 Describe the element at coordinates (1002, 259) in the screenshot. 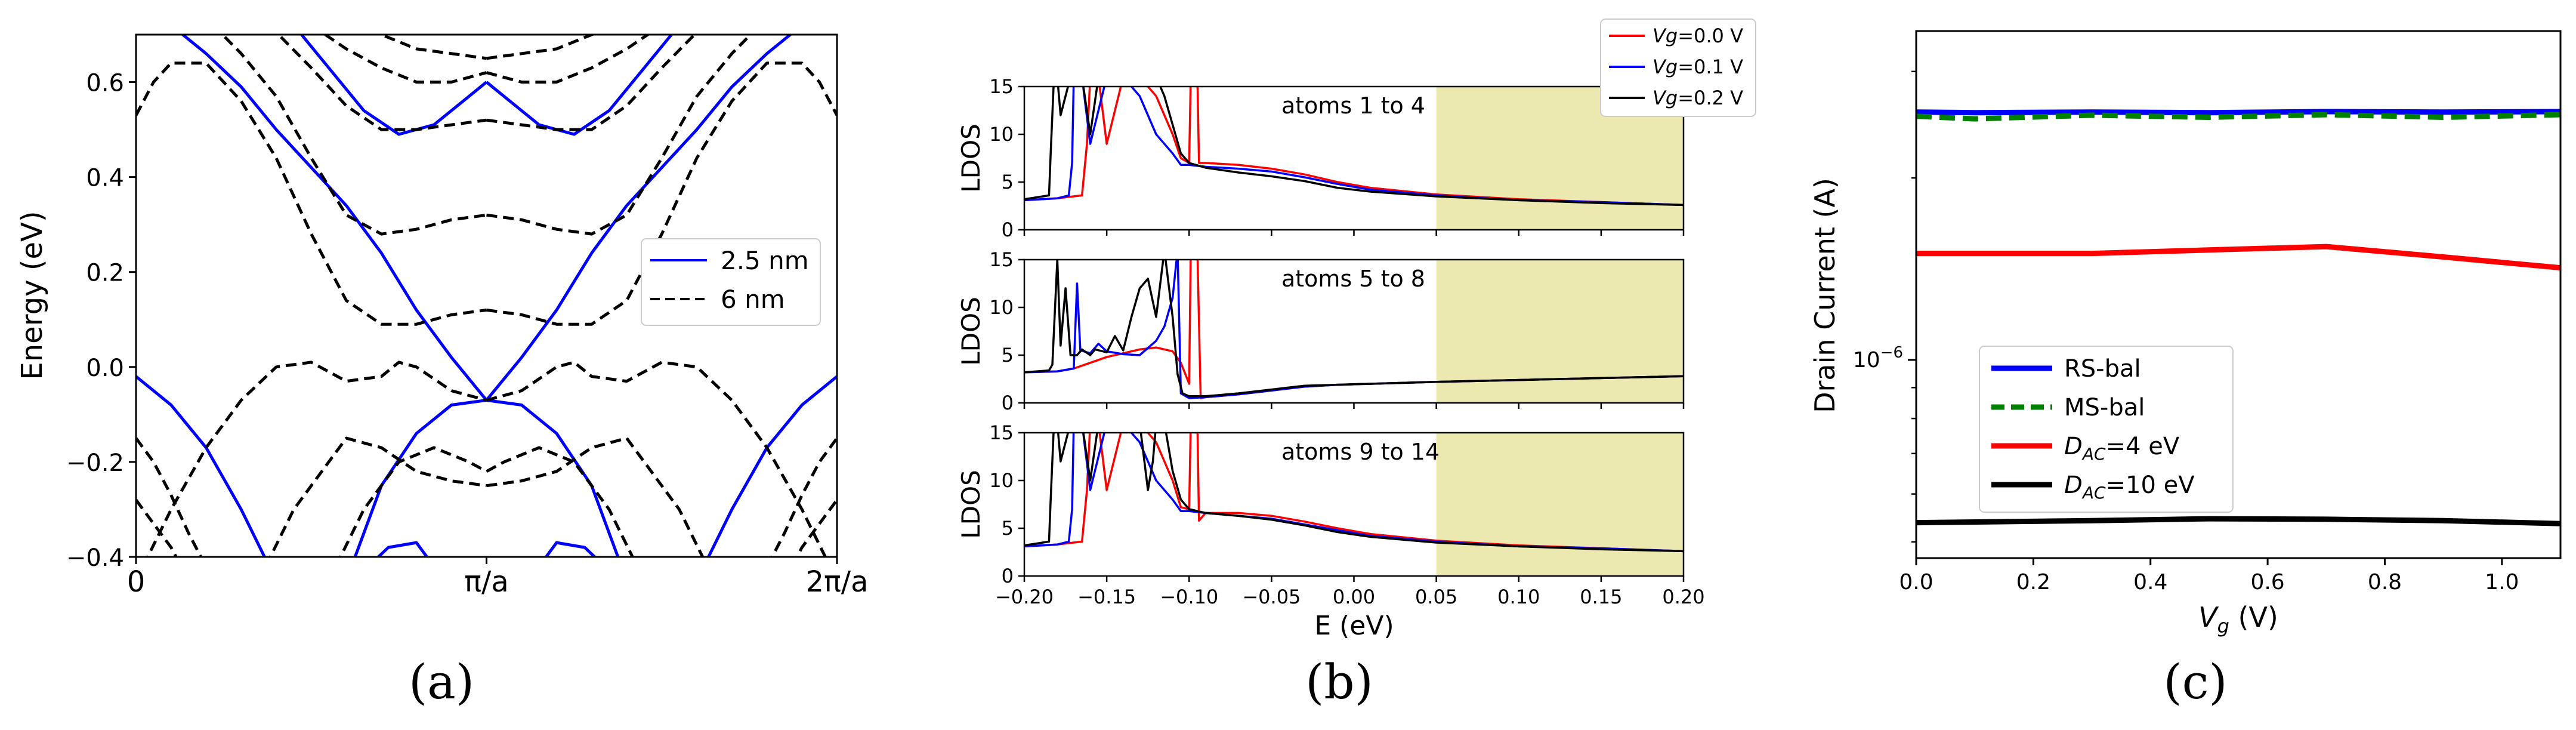

I see `chart-b-subplot-1-ytick-label-3: 15` at that location.